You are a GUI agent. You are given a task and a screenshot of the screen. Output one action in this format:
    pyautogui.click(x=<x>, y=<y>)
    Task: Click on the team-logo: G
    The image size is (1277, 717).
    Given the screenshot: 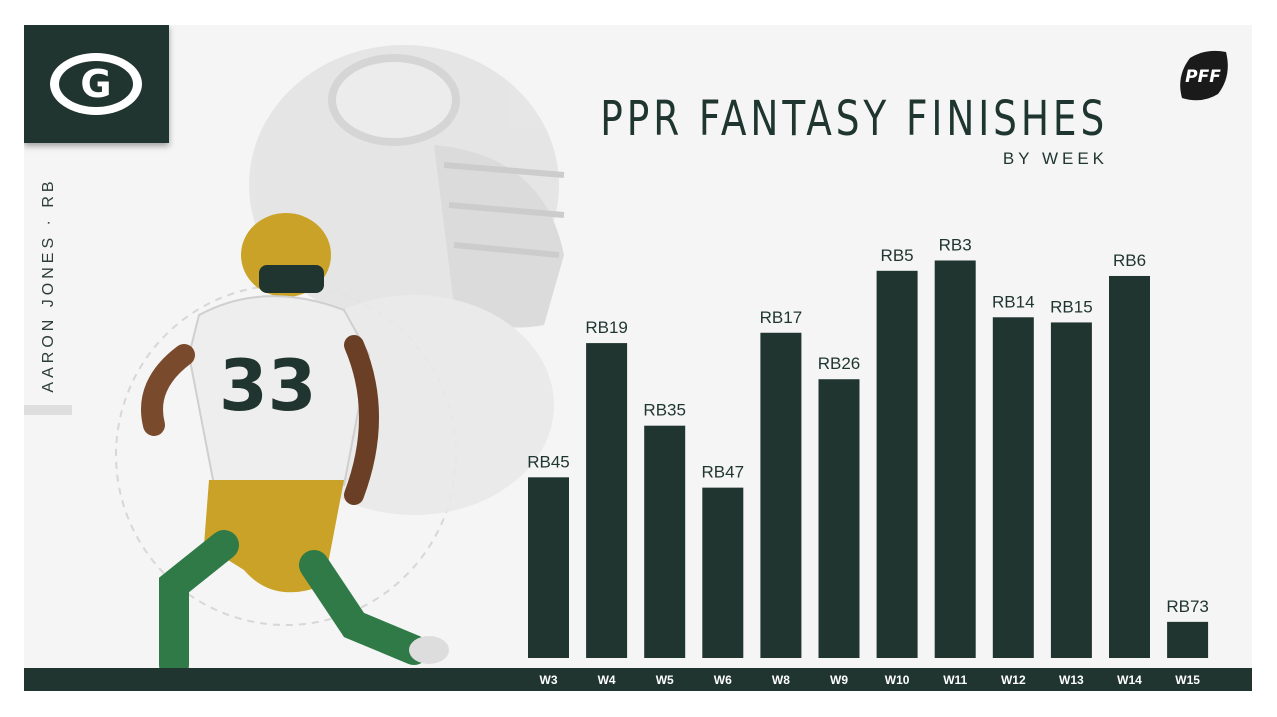 What is the action you would take?
    pyautogui.click(x=96, y=84)
    